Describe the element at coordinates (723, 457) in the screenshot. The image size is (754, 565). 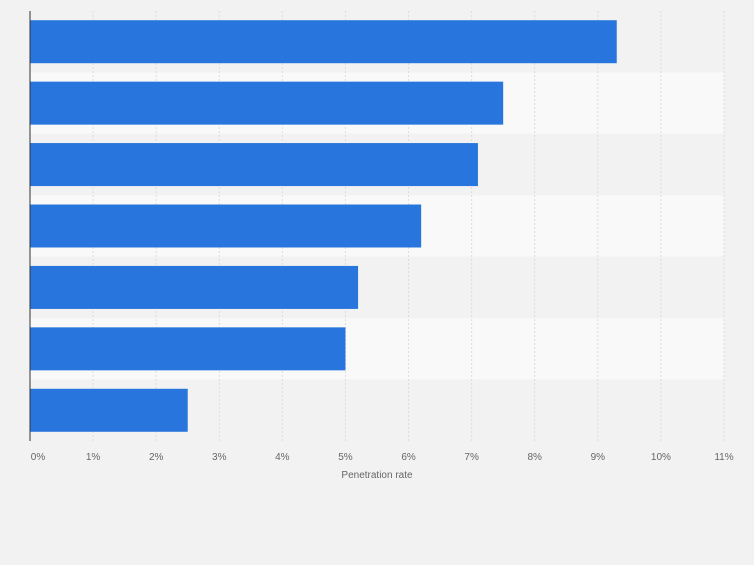
I see `x-tick-label: 11%` at that location.